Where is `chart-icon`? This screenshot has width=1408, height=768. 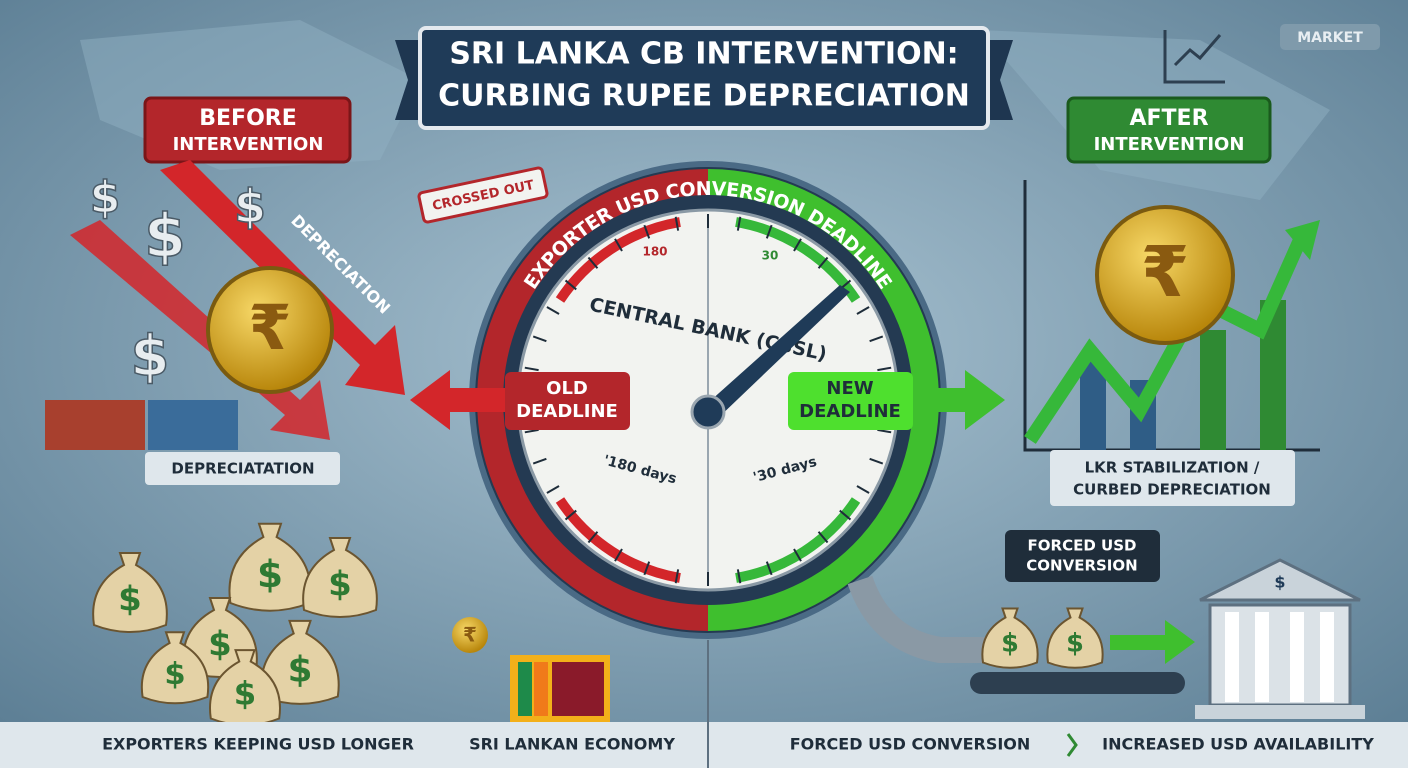 chart-icon is located at coordinates (1194, 57).